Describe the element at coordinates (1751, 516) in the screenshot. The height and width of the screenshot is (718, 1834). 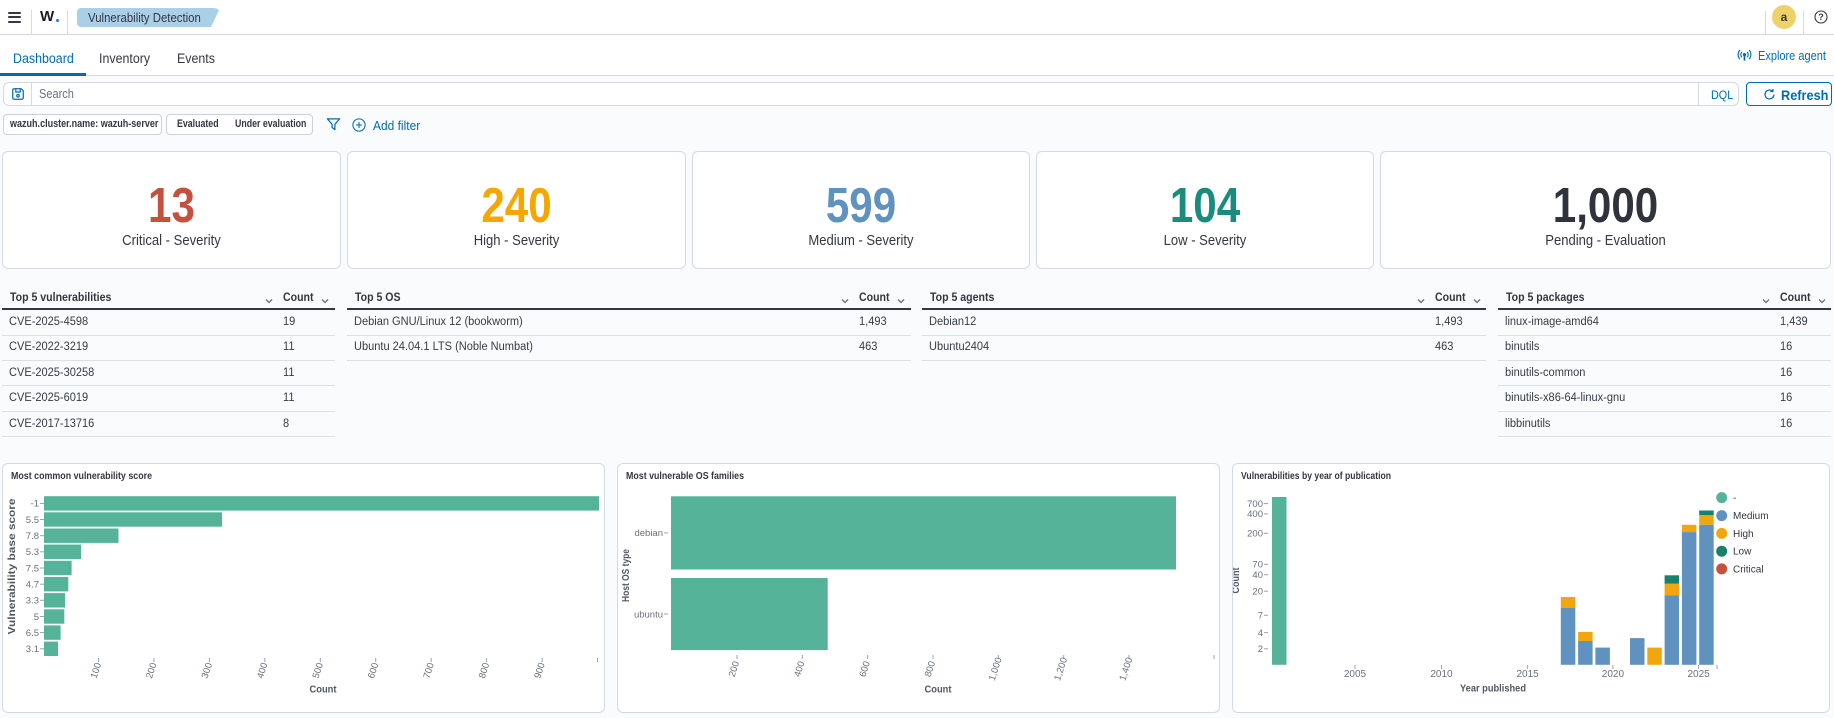
I see `svg-text: Medium` at that location.